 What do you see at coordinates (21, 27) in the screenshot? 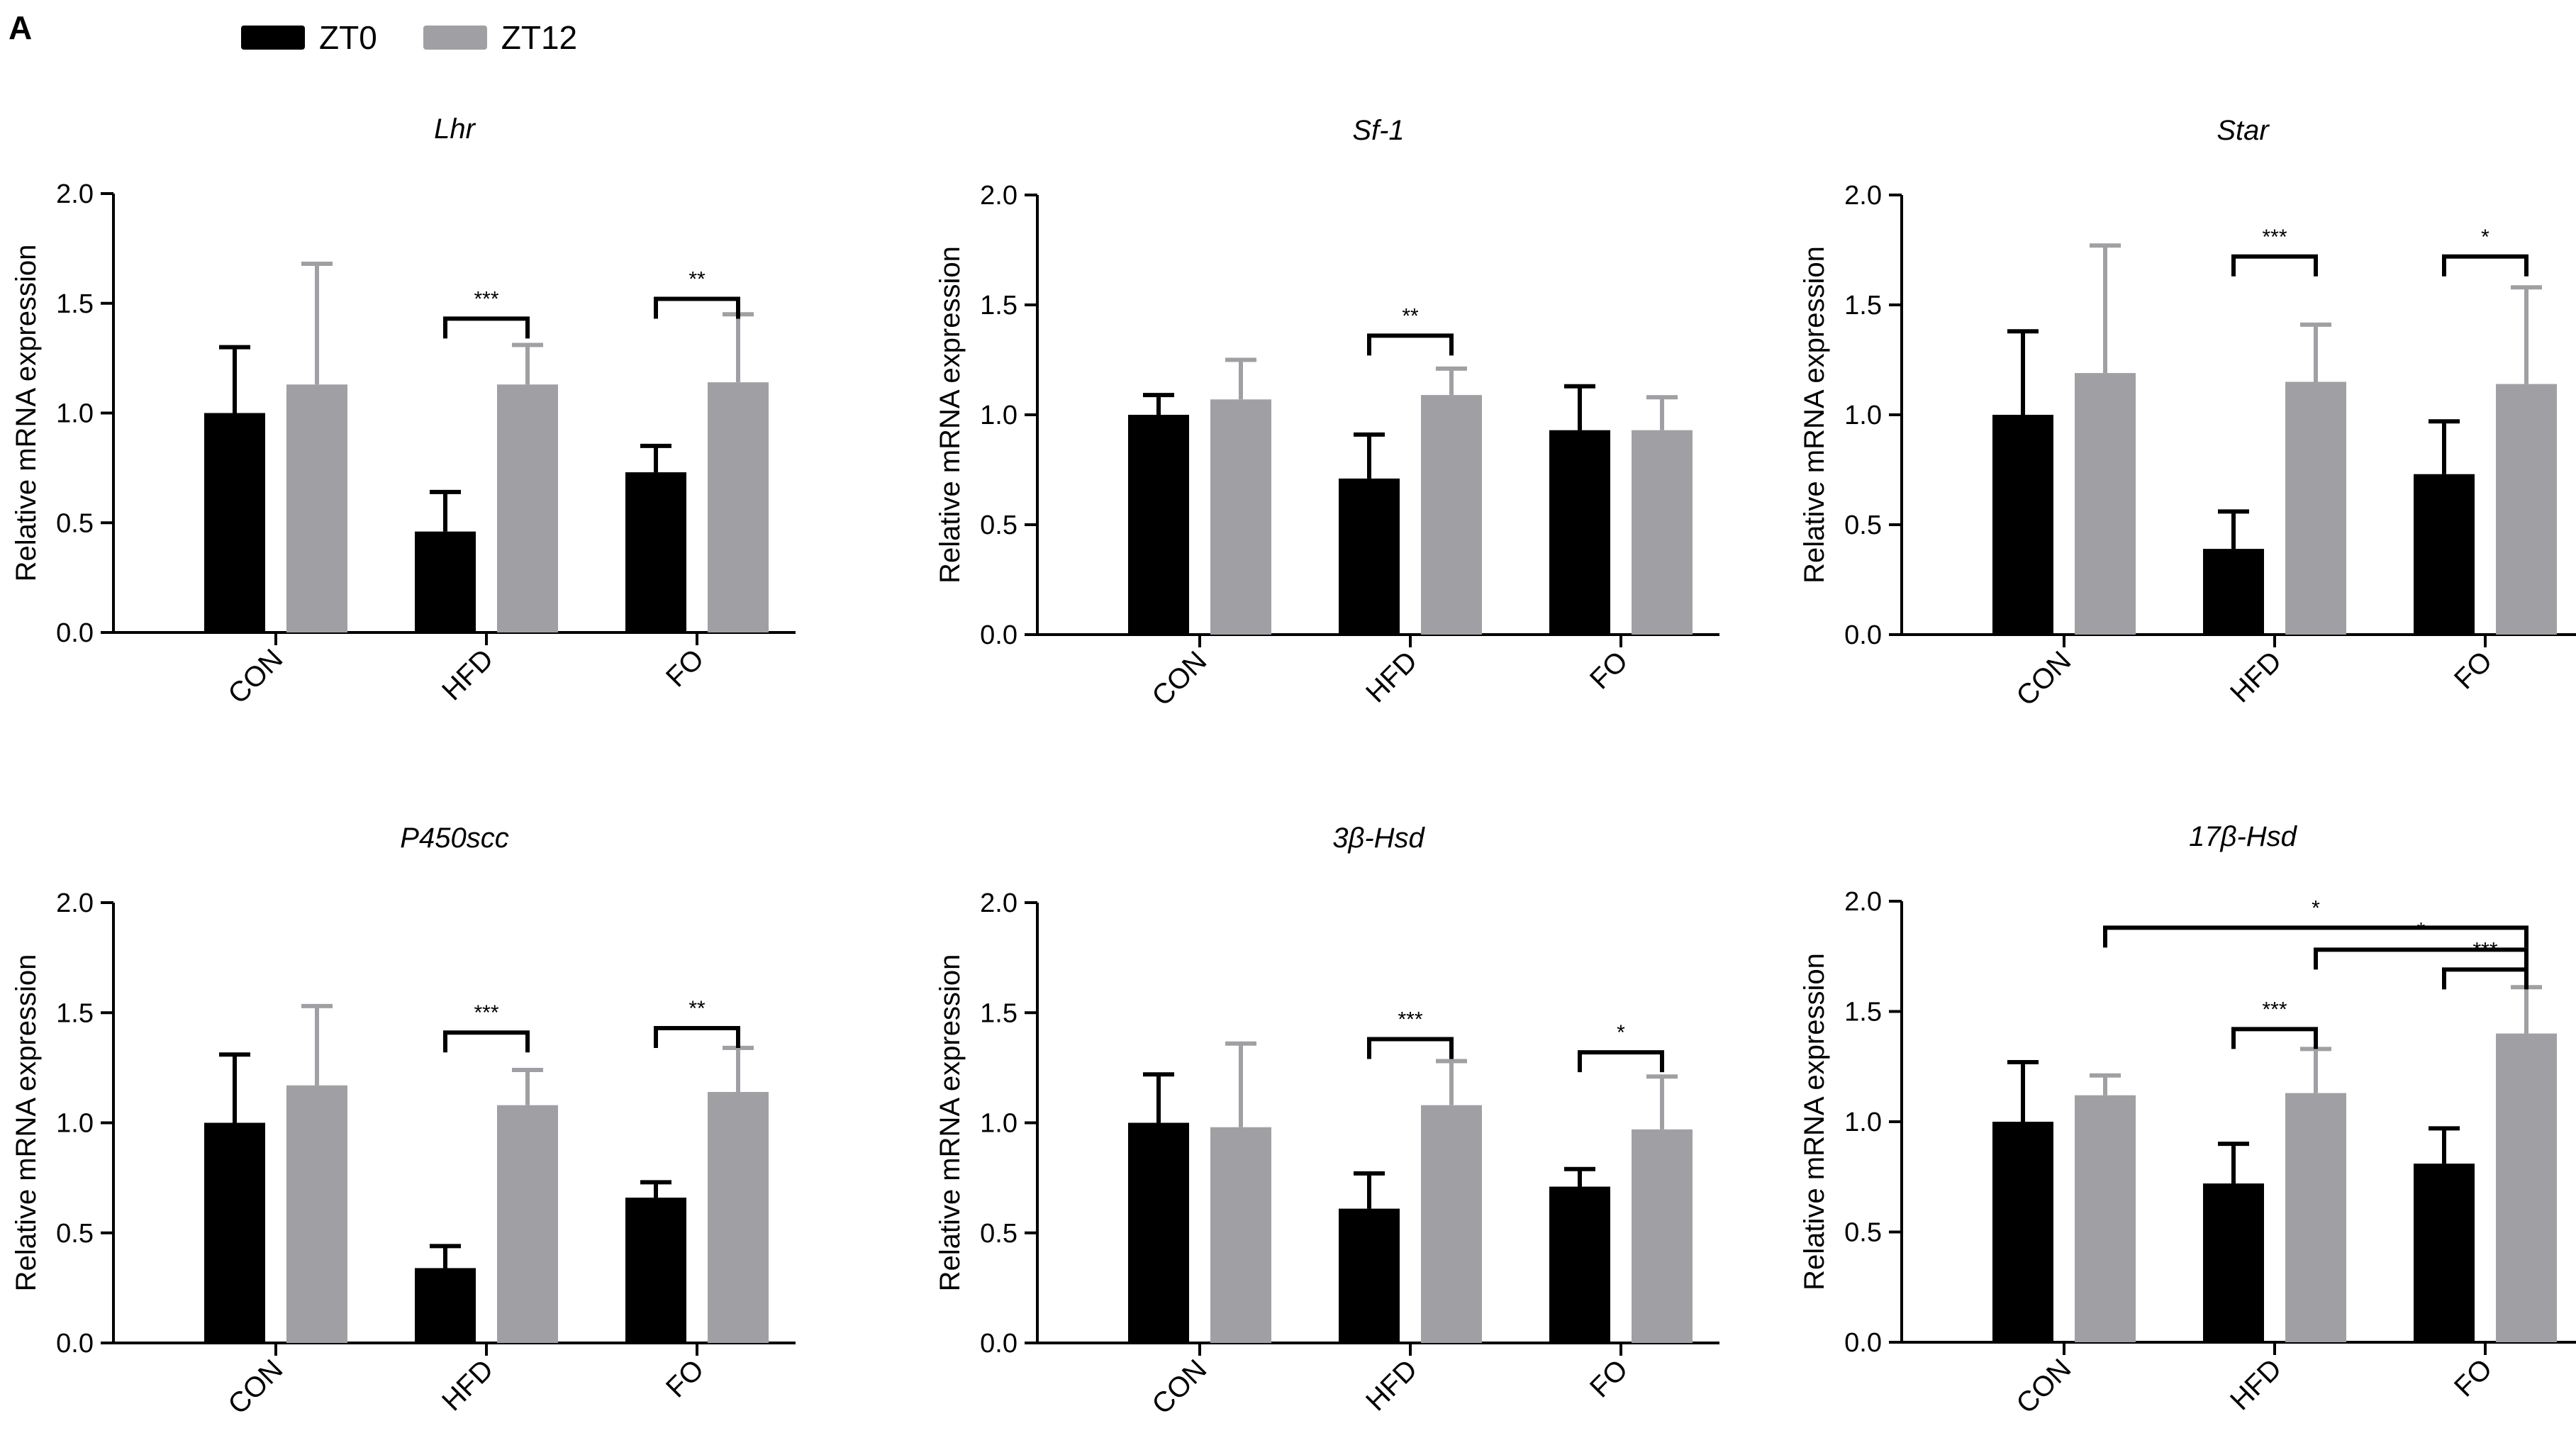
I see `panel-label: A` at bounding box center [21, 27].